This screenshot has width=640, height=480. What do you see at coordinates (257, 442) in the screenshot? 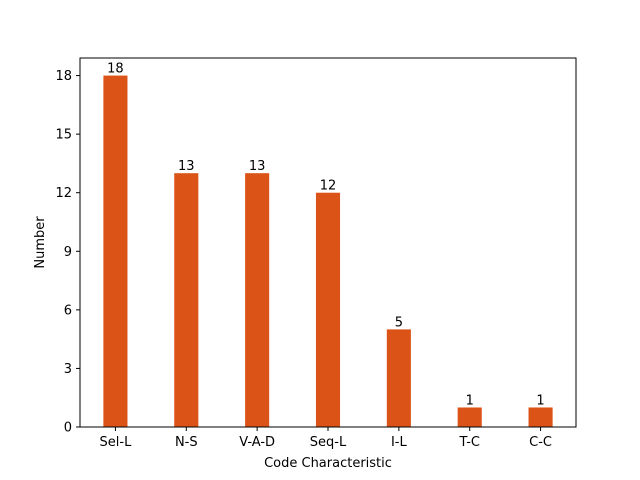
I see `x-tick-label: V-A-D` at bounding box center [257, 442].